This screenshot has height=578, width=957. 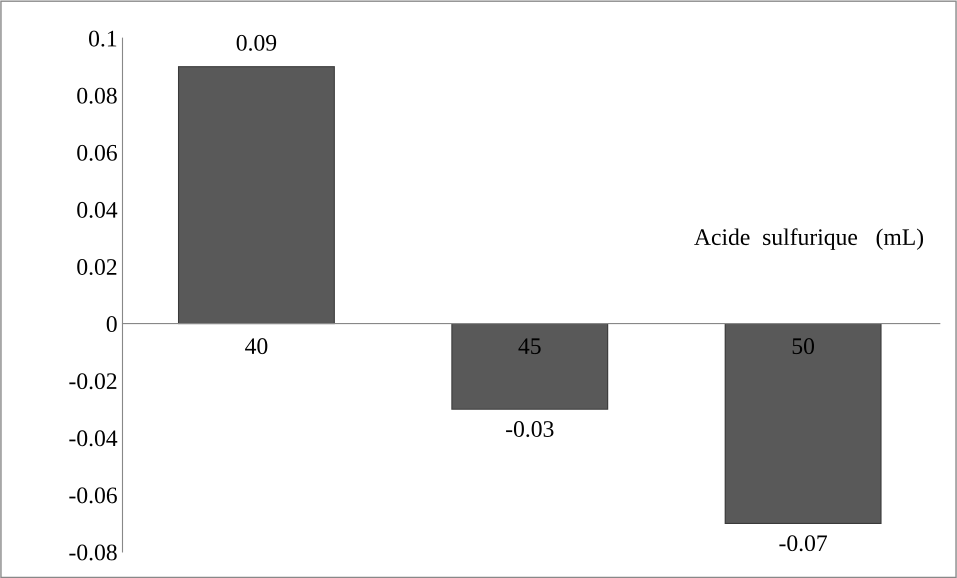 I want to click on y-tick-label: -0.04, so click(x=93, y=438).